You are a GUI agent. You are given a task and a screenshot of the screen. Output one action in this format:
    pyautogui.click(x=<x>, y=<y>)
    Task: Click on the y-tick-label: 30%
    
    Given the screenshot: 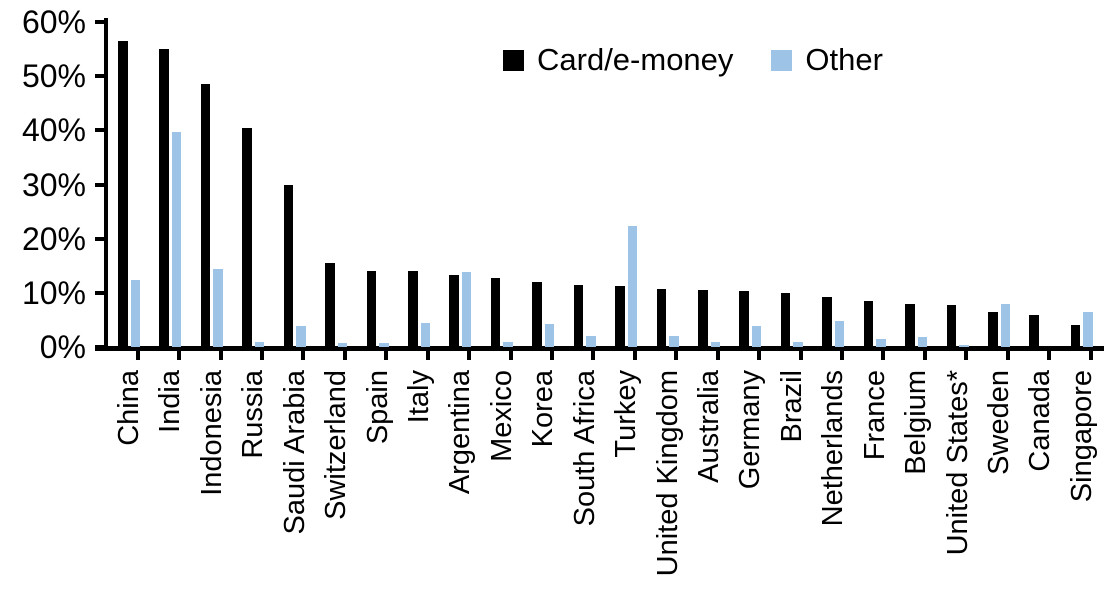 What is the action you would take?
    pyautogui.click(x=53, y=184)
    